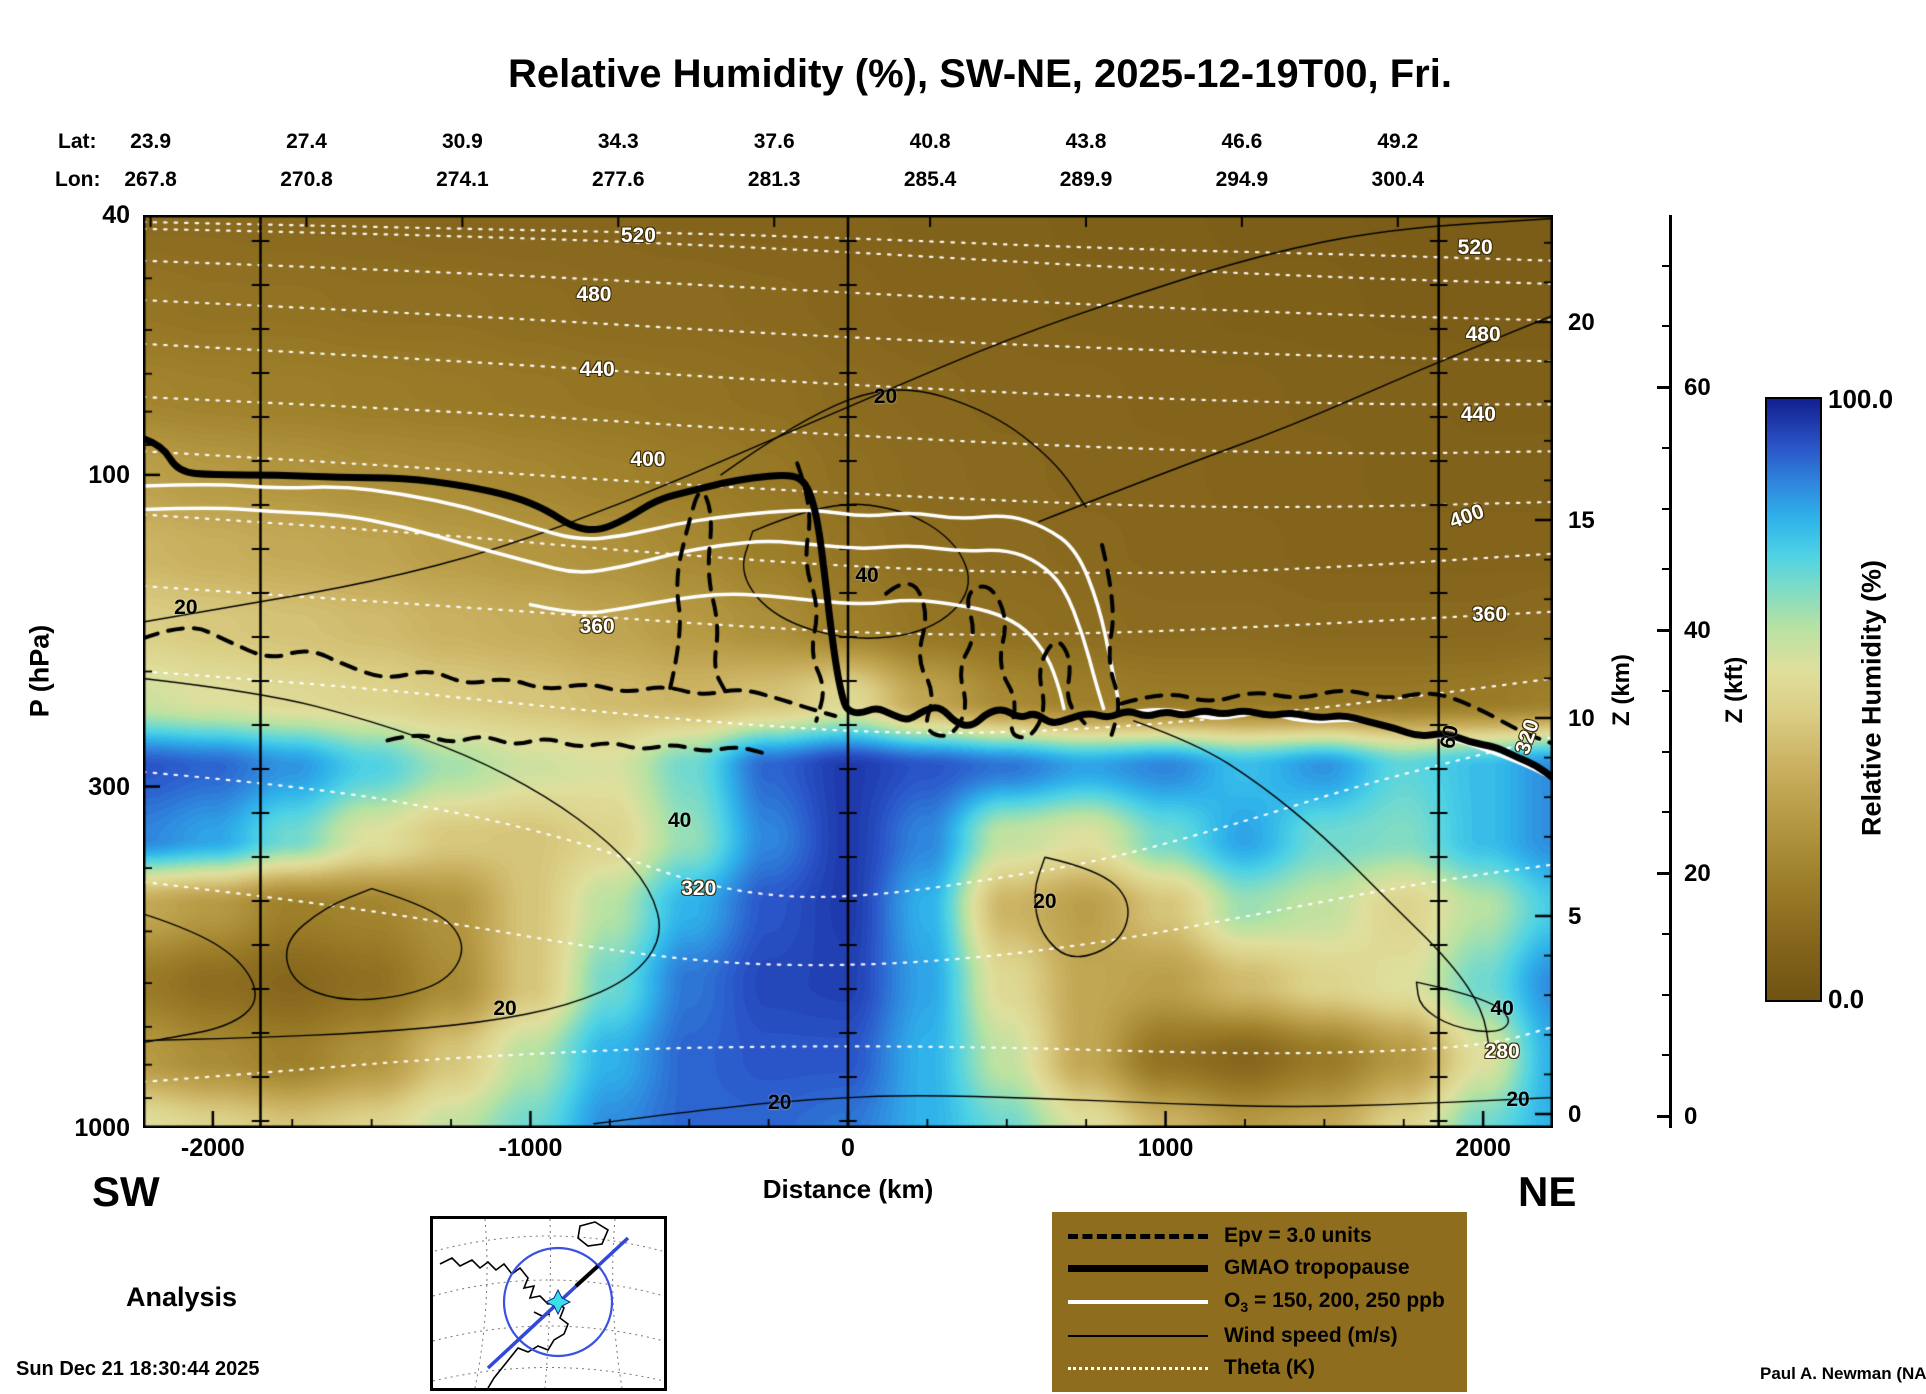  I want to click on map-track-highlight, so click(587, 1276).